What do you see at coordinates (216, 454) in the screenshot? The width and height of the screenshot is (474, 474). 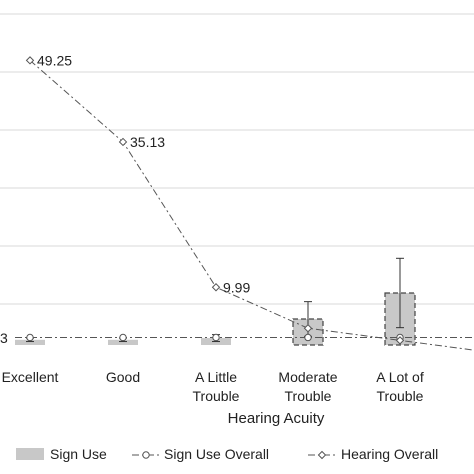 I see `legend-label-sign-use-overall: Sign Use Overall` at bounding box center [216, 454].